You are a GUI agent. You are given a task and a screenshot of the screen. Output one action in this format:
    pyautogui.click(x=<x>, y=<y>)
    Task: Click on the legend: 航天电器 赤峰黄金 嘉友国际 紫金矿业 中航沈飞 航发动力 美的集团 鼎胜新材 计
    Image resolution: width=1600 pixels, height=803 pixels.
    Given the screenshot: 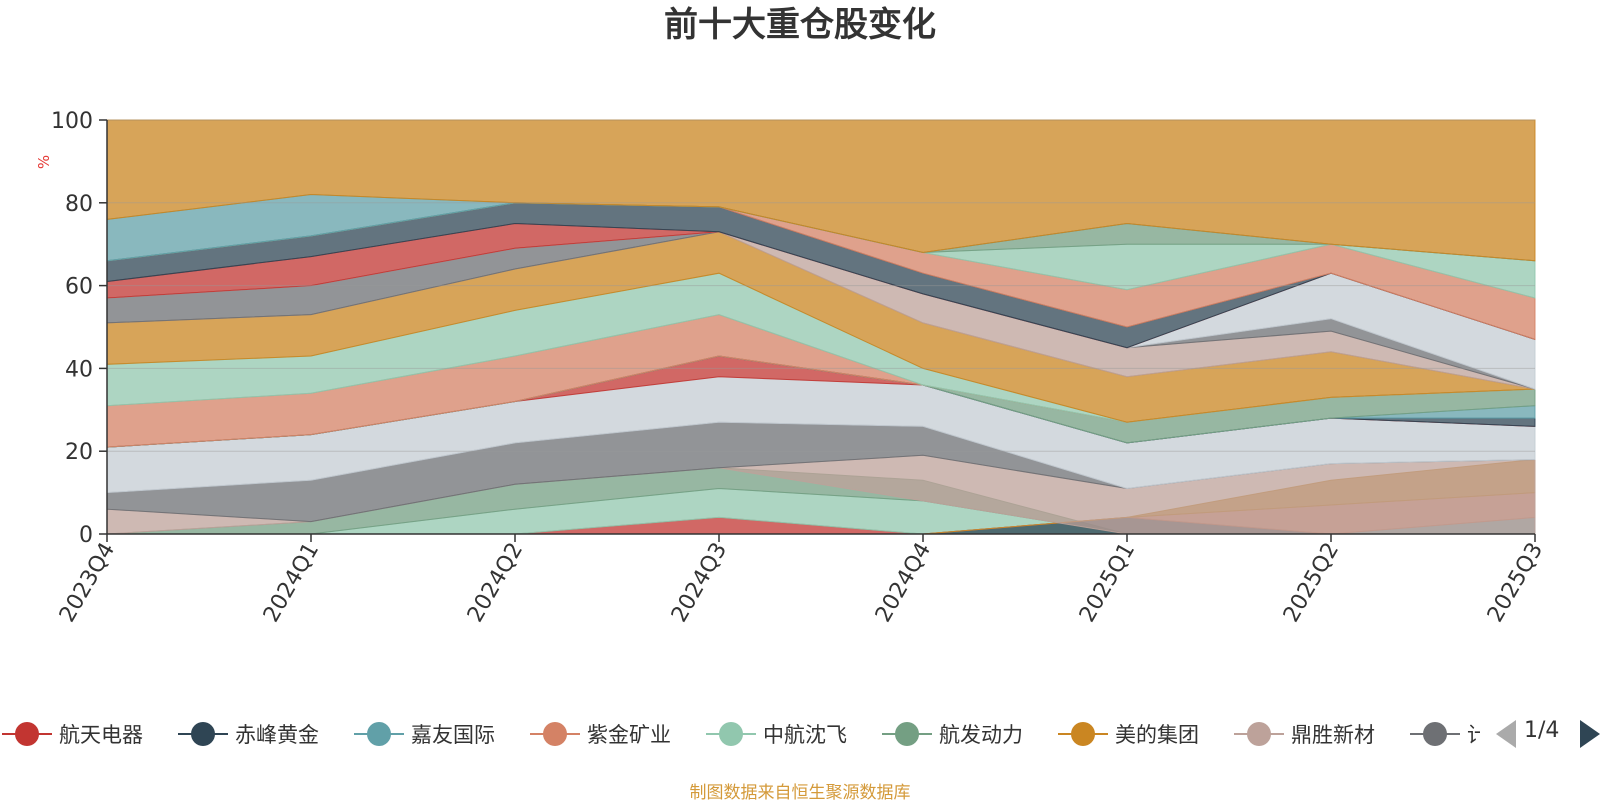 What is the action you would take?
    pyautogui.click(x=740, y=734)
    